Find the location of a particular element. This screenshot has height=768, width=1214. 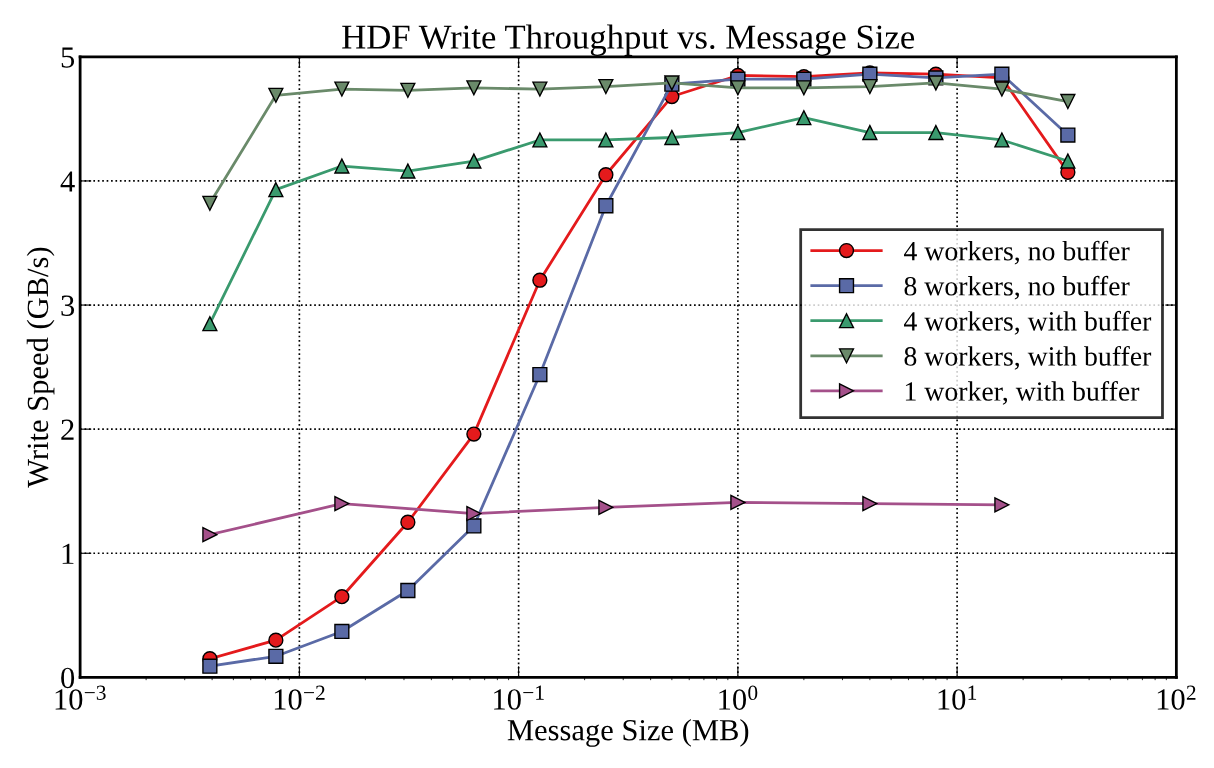

y-tick-label: 2 is located at coordinates (67, 429).